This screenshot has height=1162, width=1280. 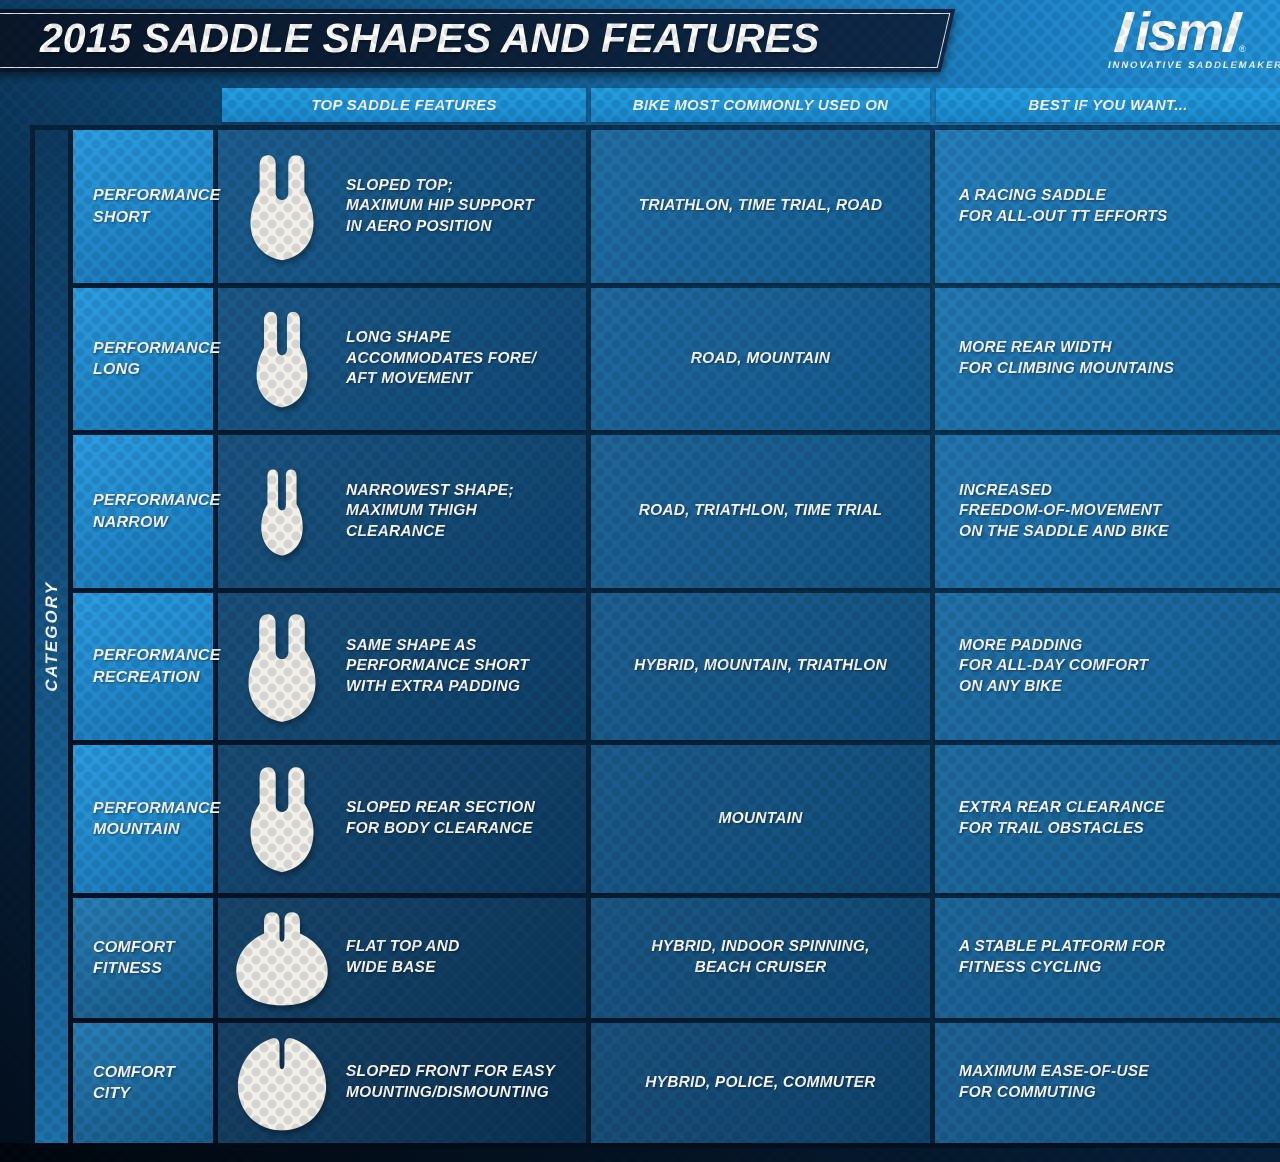 I want to click on features-cell: FLAT TOP AND WIDE BASE, so click(x=402, y=958).